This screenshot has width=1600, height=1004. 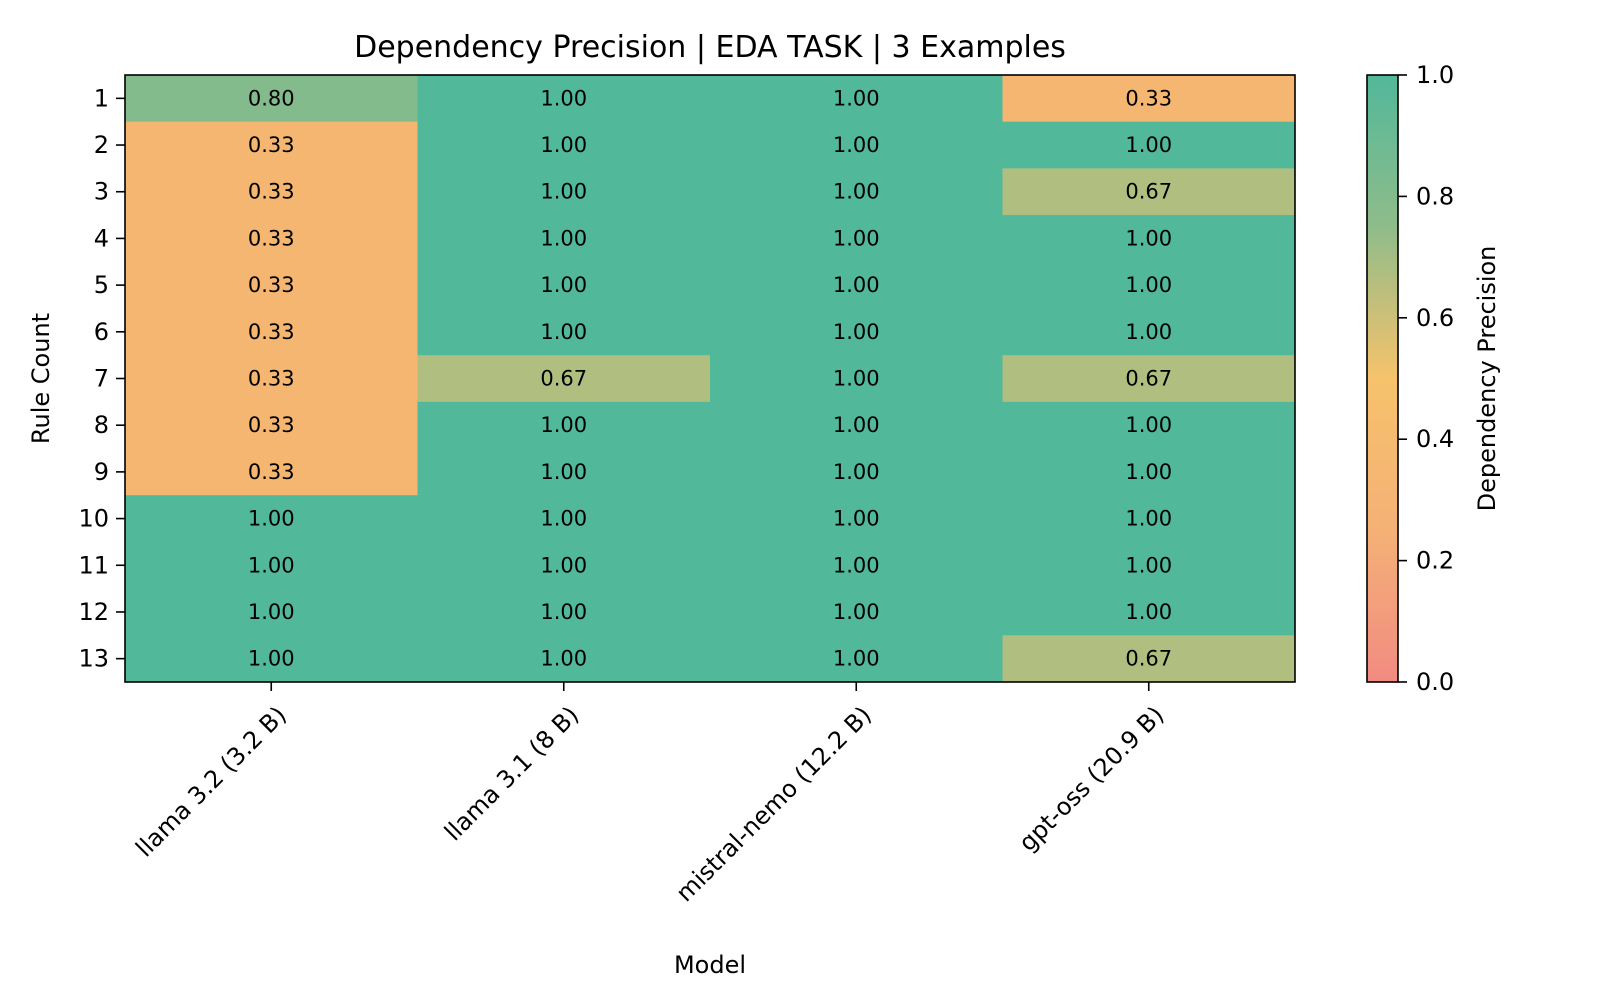 What do you see at coordinates (1435, 561) in the screenshot?
I see `colorbar-tick-label: 0.2` at bounding box center [1435, 561].